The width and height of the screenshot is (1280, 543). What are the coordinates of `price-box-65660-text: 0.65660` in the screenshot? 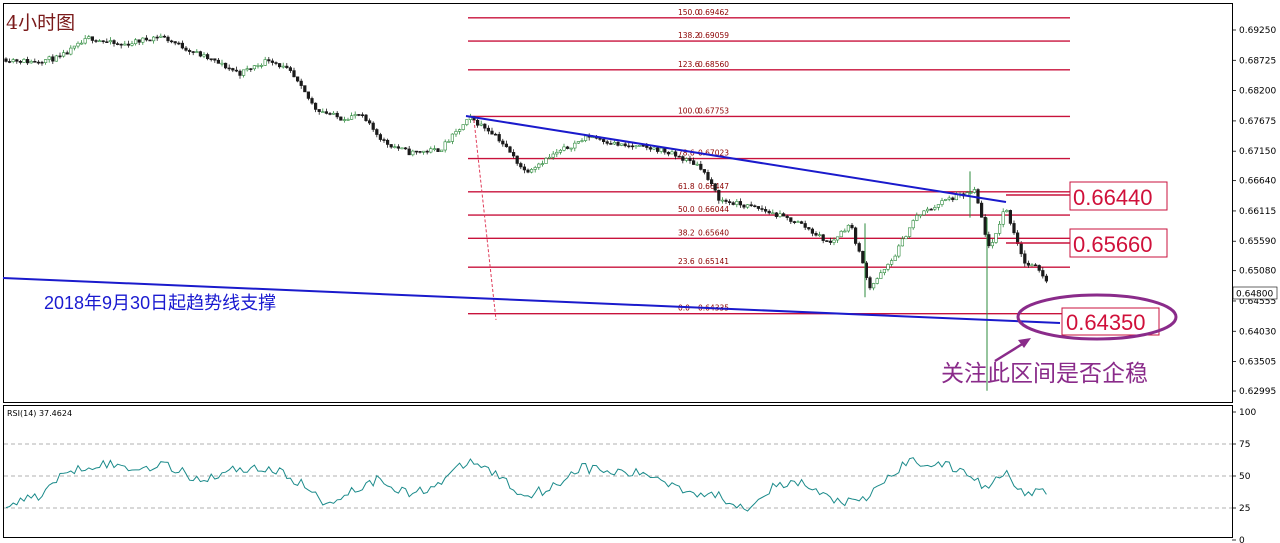 It's located at (1113, 244).